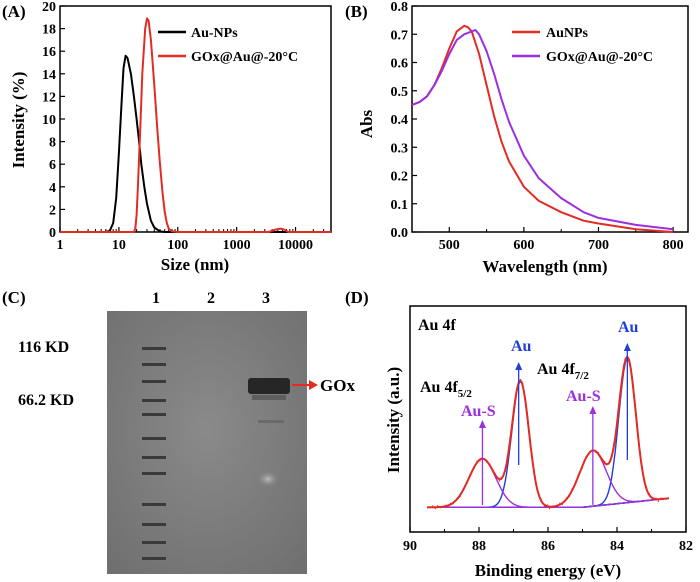 This screenshot has width=700, height=582. I want to click on panel-b-x-tick-label: 600, so click(523, 245).